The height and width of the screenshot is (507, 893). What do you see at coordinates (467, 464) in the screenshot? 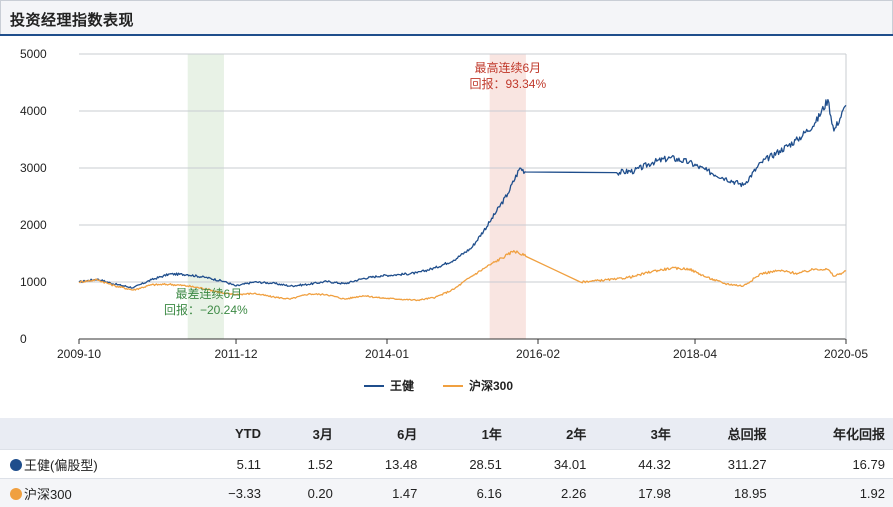
I see `cell-1y: 28.51` at bounding box center [467, 464].